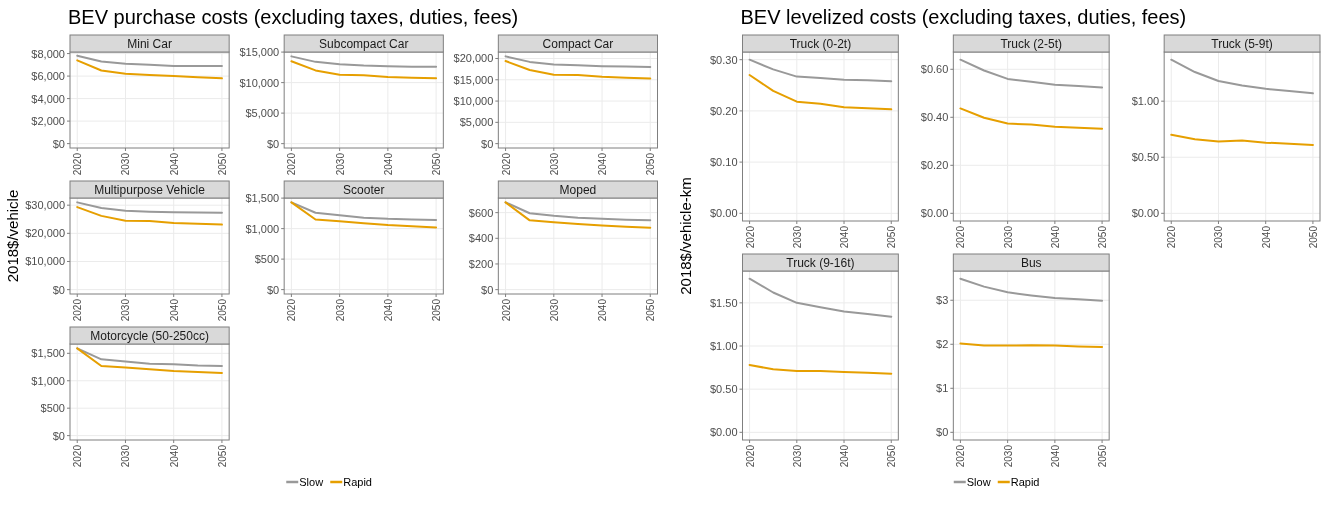  What do you see at coordinates (259, 52) in the screenshot?
I see `y-tick-label: $15,000` at bounding box center [259, 52].